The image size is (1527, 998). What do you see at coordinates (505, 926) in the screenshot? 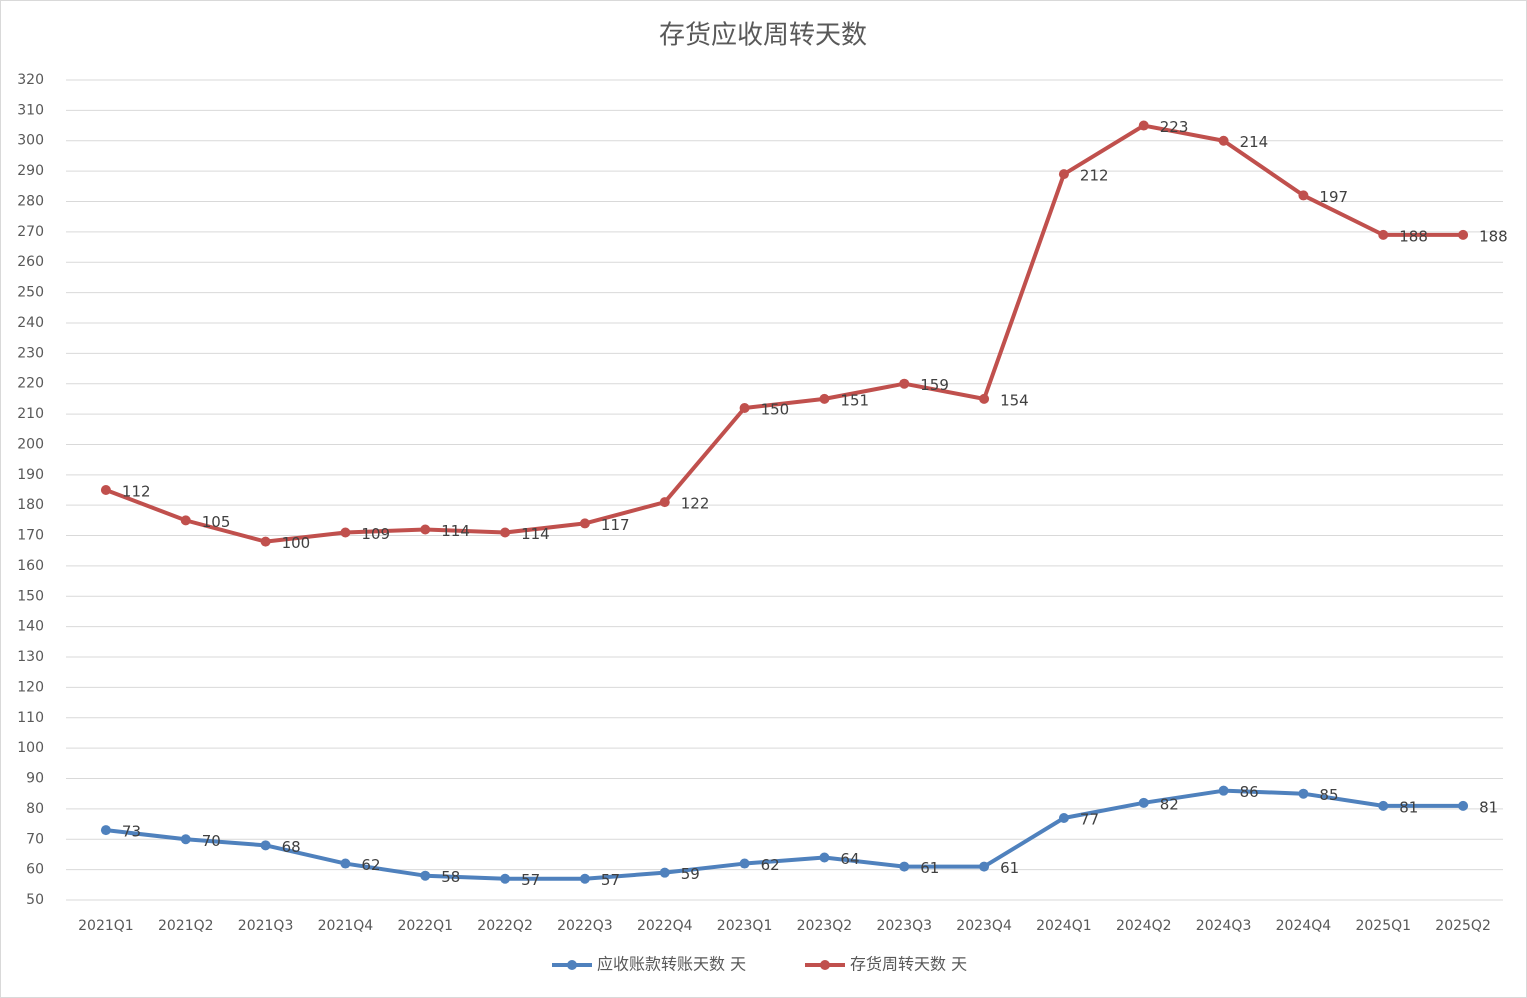
I see `x-tick-label: 2022Q2` at bounding box center [505, 926].